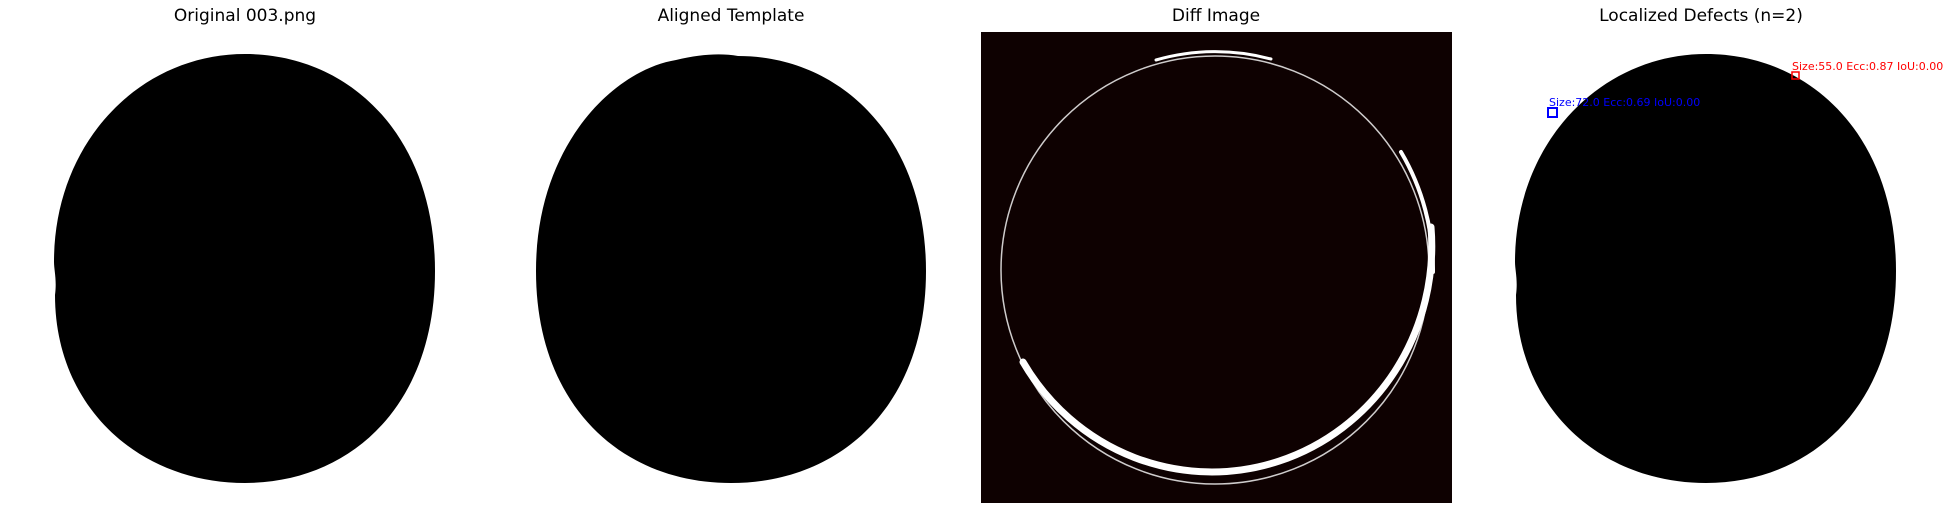  Describe the element at coordinates (1227, 349) in the screenshot. I see `diff-ring-bottom` at that location.